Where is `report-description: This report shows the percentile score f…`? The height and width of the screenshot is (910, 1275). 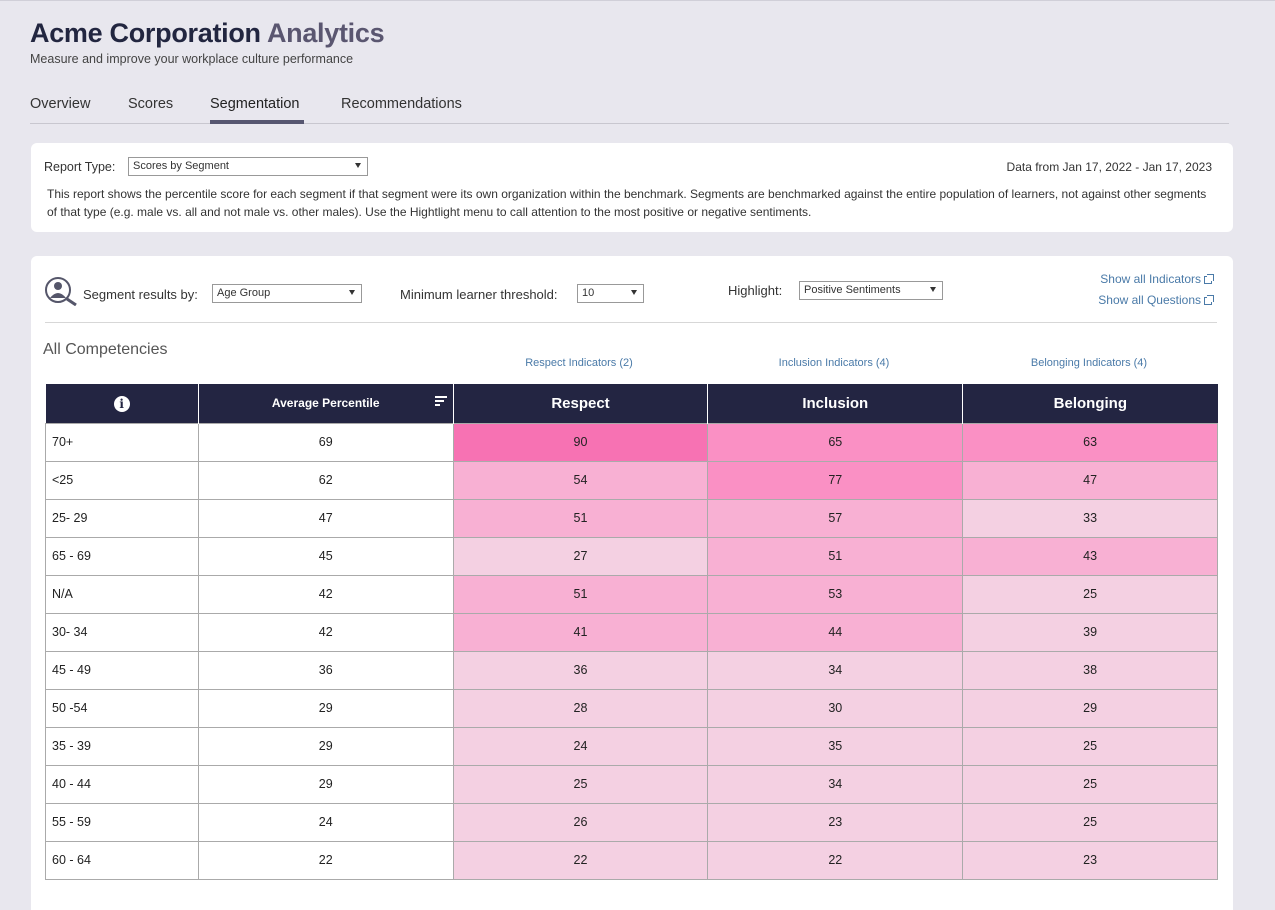 report-description: This report shows the percentile score f… is located at coordinates (627, 203).